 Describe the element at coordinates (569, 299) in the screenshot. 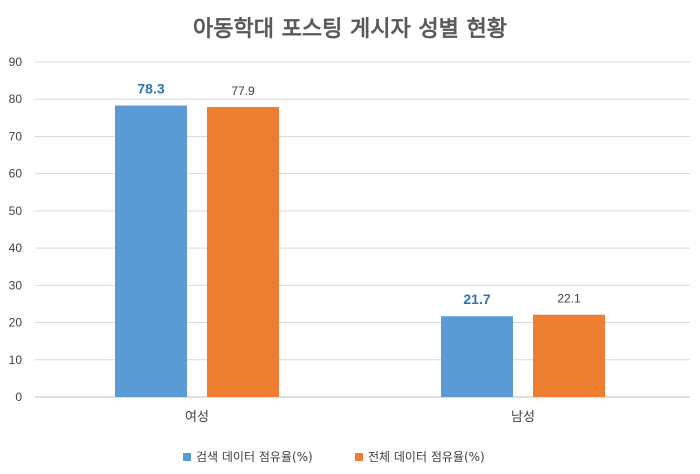

I see `data-label: 22.1` at that location.